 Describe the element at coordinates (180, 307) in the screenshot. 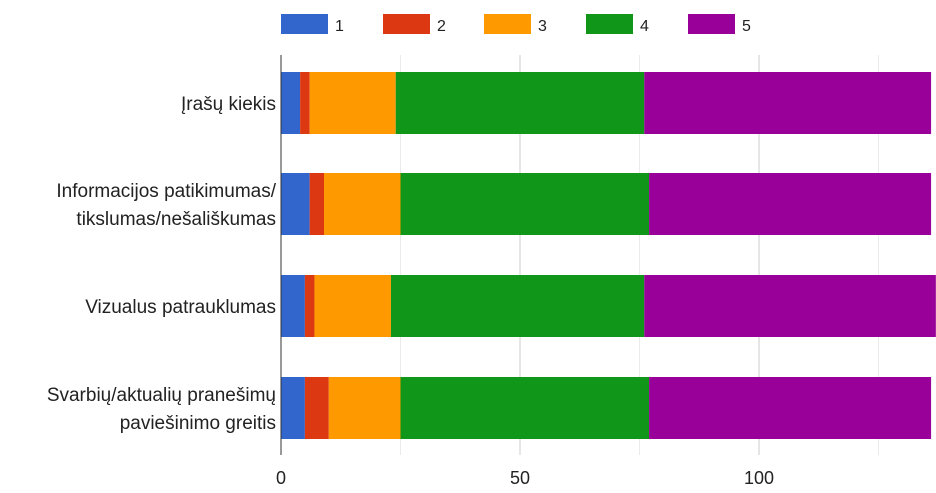

I see `category-label-line: Vizualus patrauklumas` at that location.